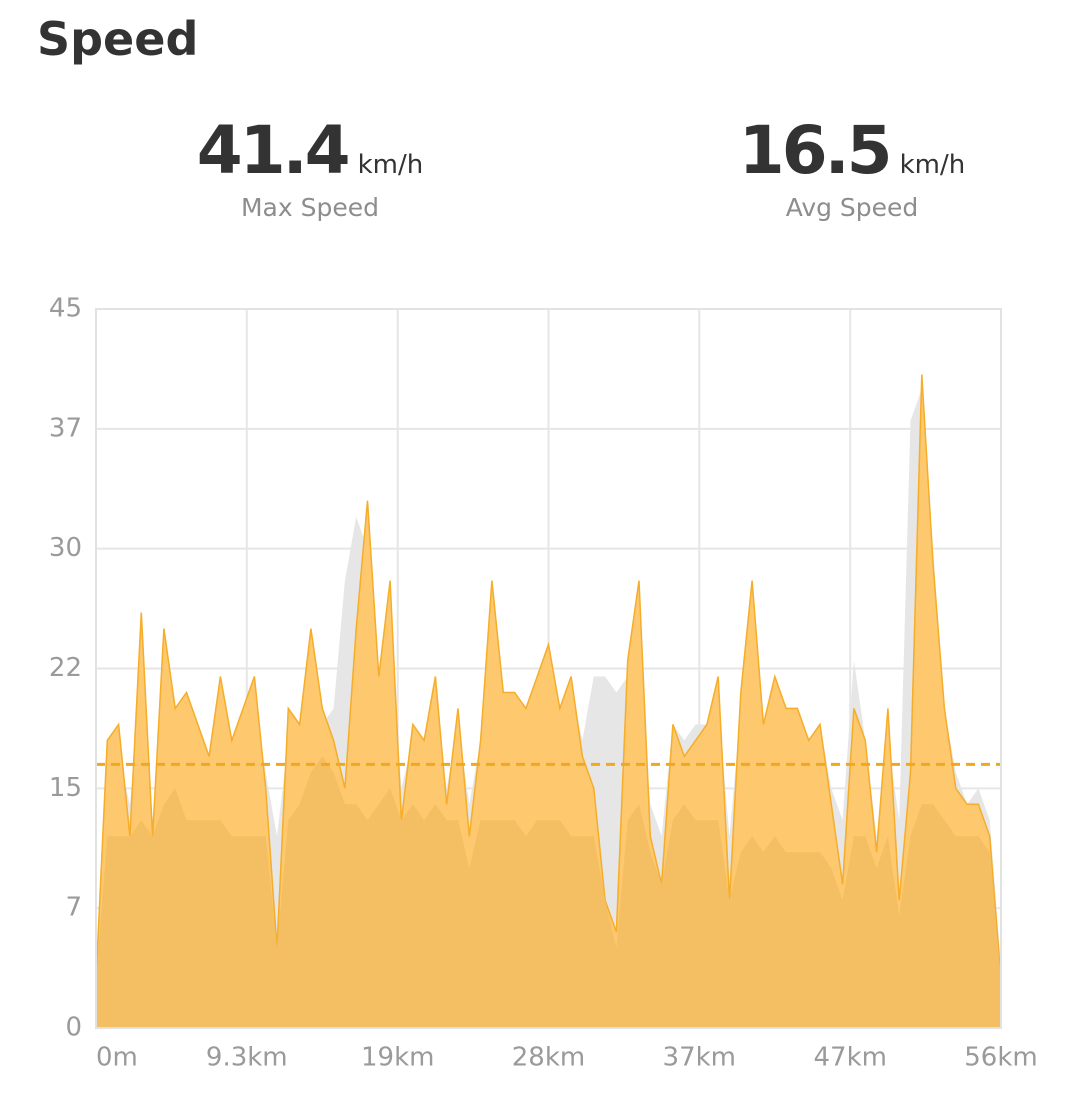 This screenshot has width=1080, height=1099. I want to click on title: Speed, so click(118, 39).